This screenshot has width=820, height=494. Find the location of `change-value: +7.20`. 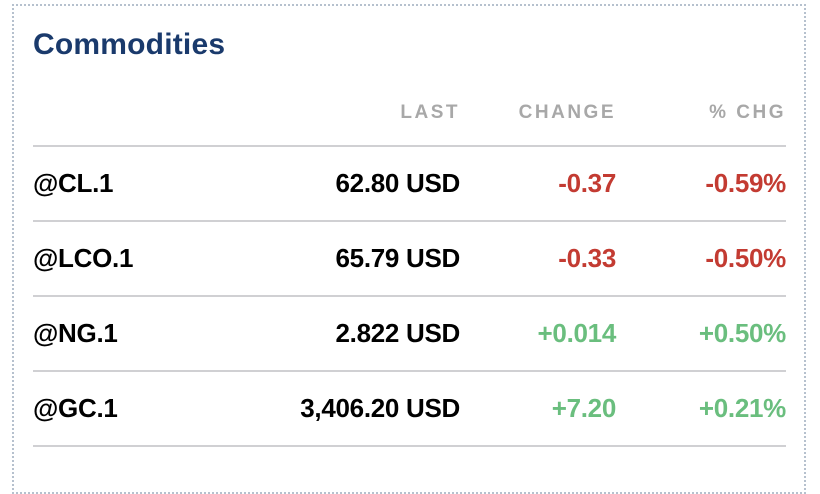

change-value: +7.20 is located at coordinates (584, 408).